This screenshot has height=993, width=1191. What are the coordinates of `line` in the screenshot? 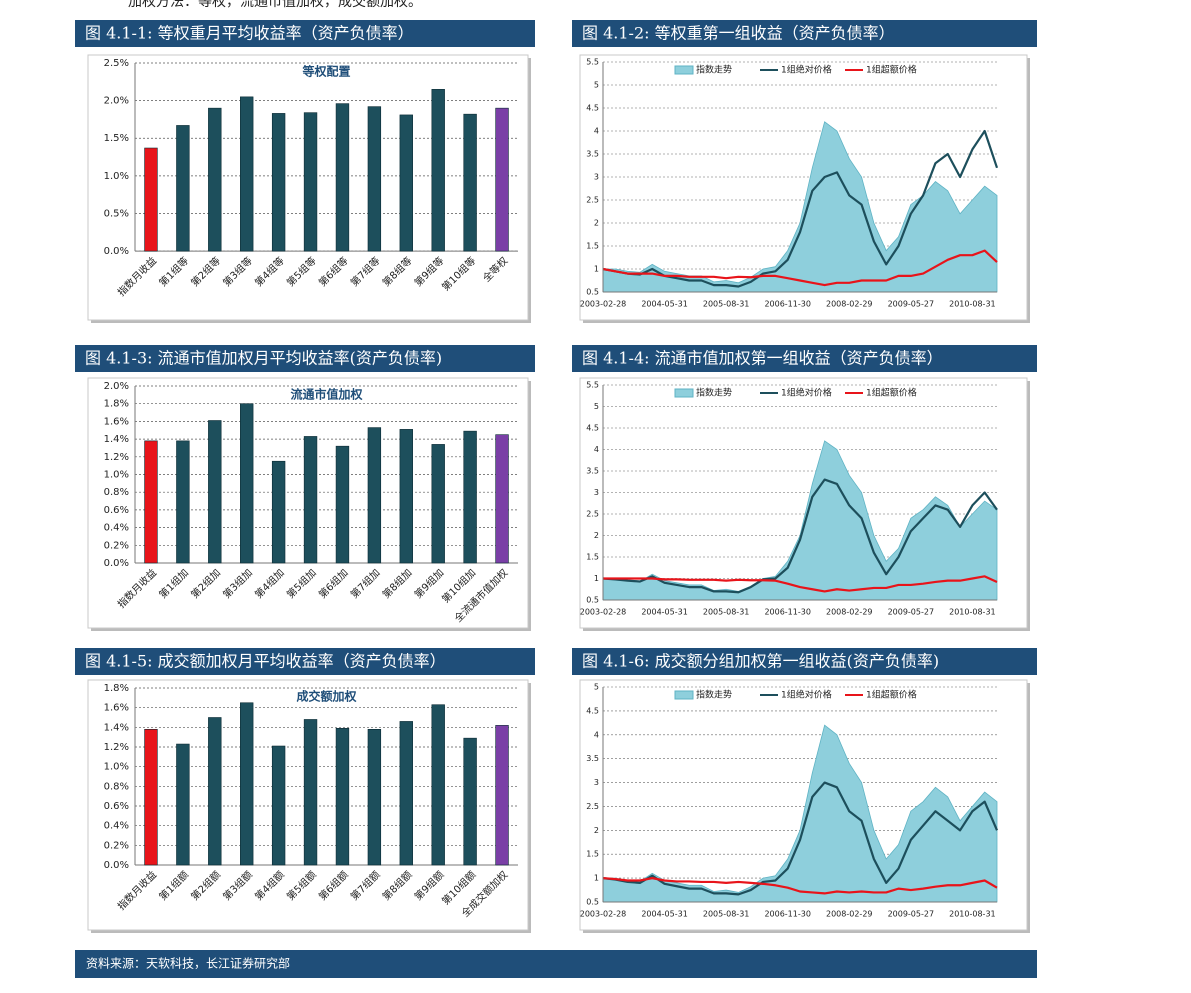 It's located at (800, 886).